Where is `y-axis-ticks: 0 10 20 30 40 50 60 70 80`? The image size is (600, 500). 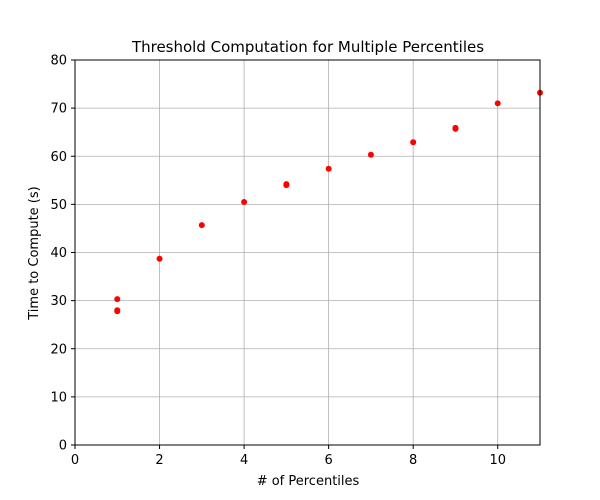 y-axis-ticks: 0 10 20 30 40 50 60 70 80 is located at coordinates (62, 254).